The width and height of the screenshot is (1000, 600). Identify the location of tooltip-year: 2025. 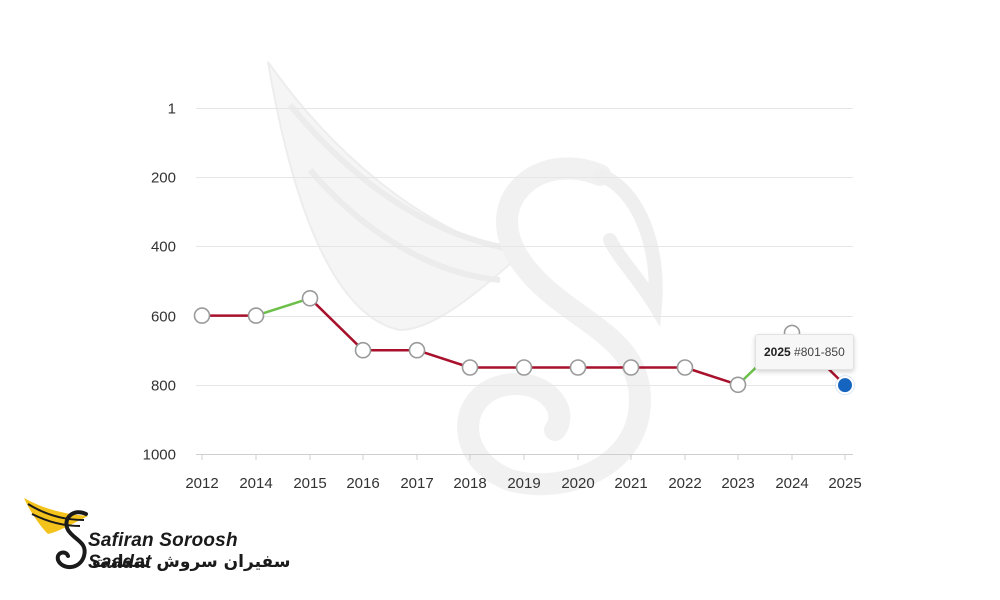
(777, 352).